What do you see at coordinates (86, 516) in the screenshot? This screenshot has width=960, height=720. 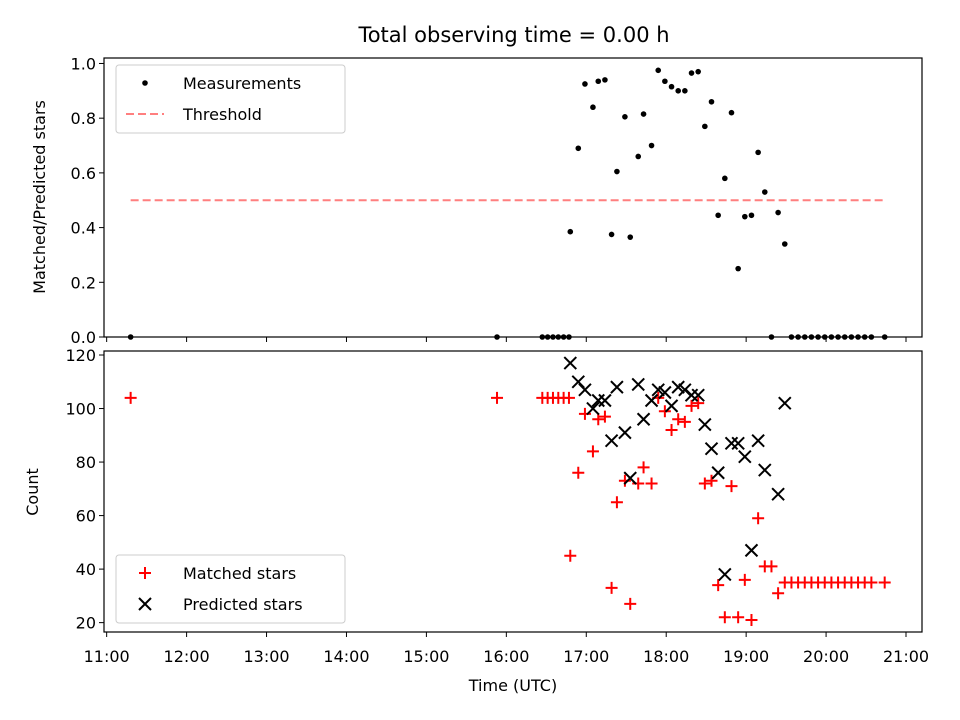 I see `y-tick-label: 60` at bounding box center [86, 516].